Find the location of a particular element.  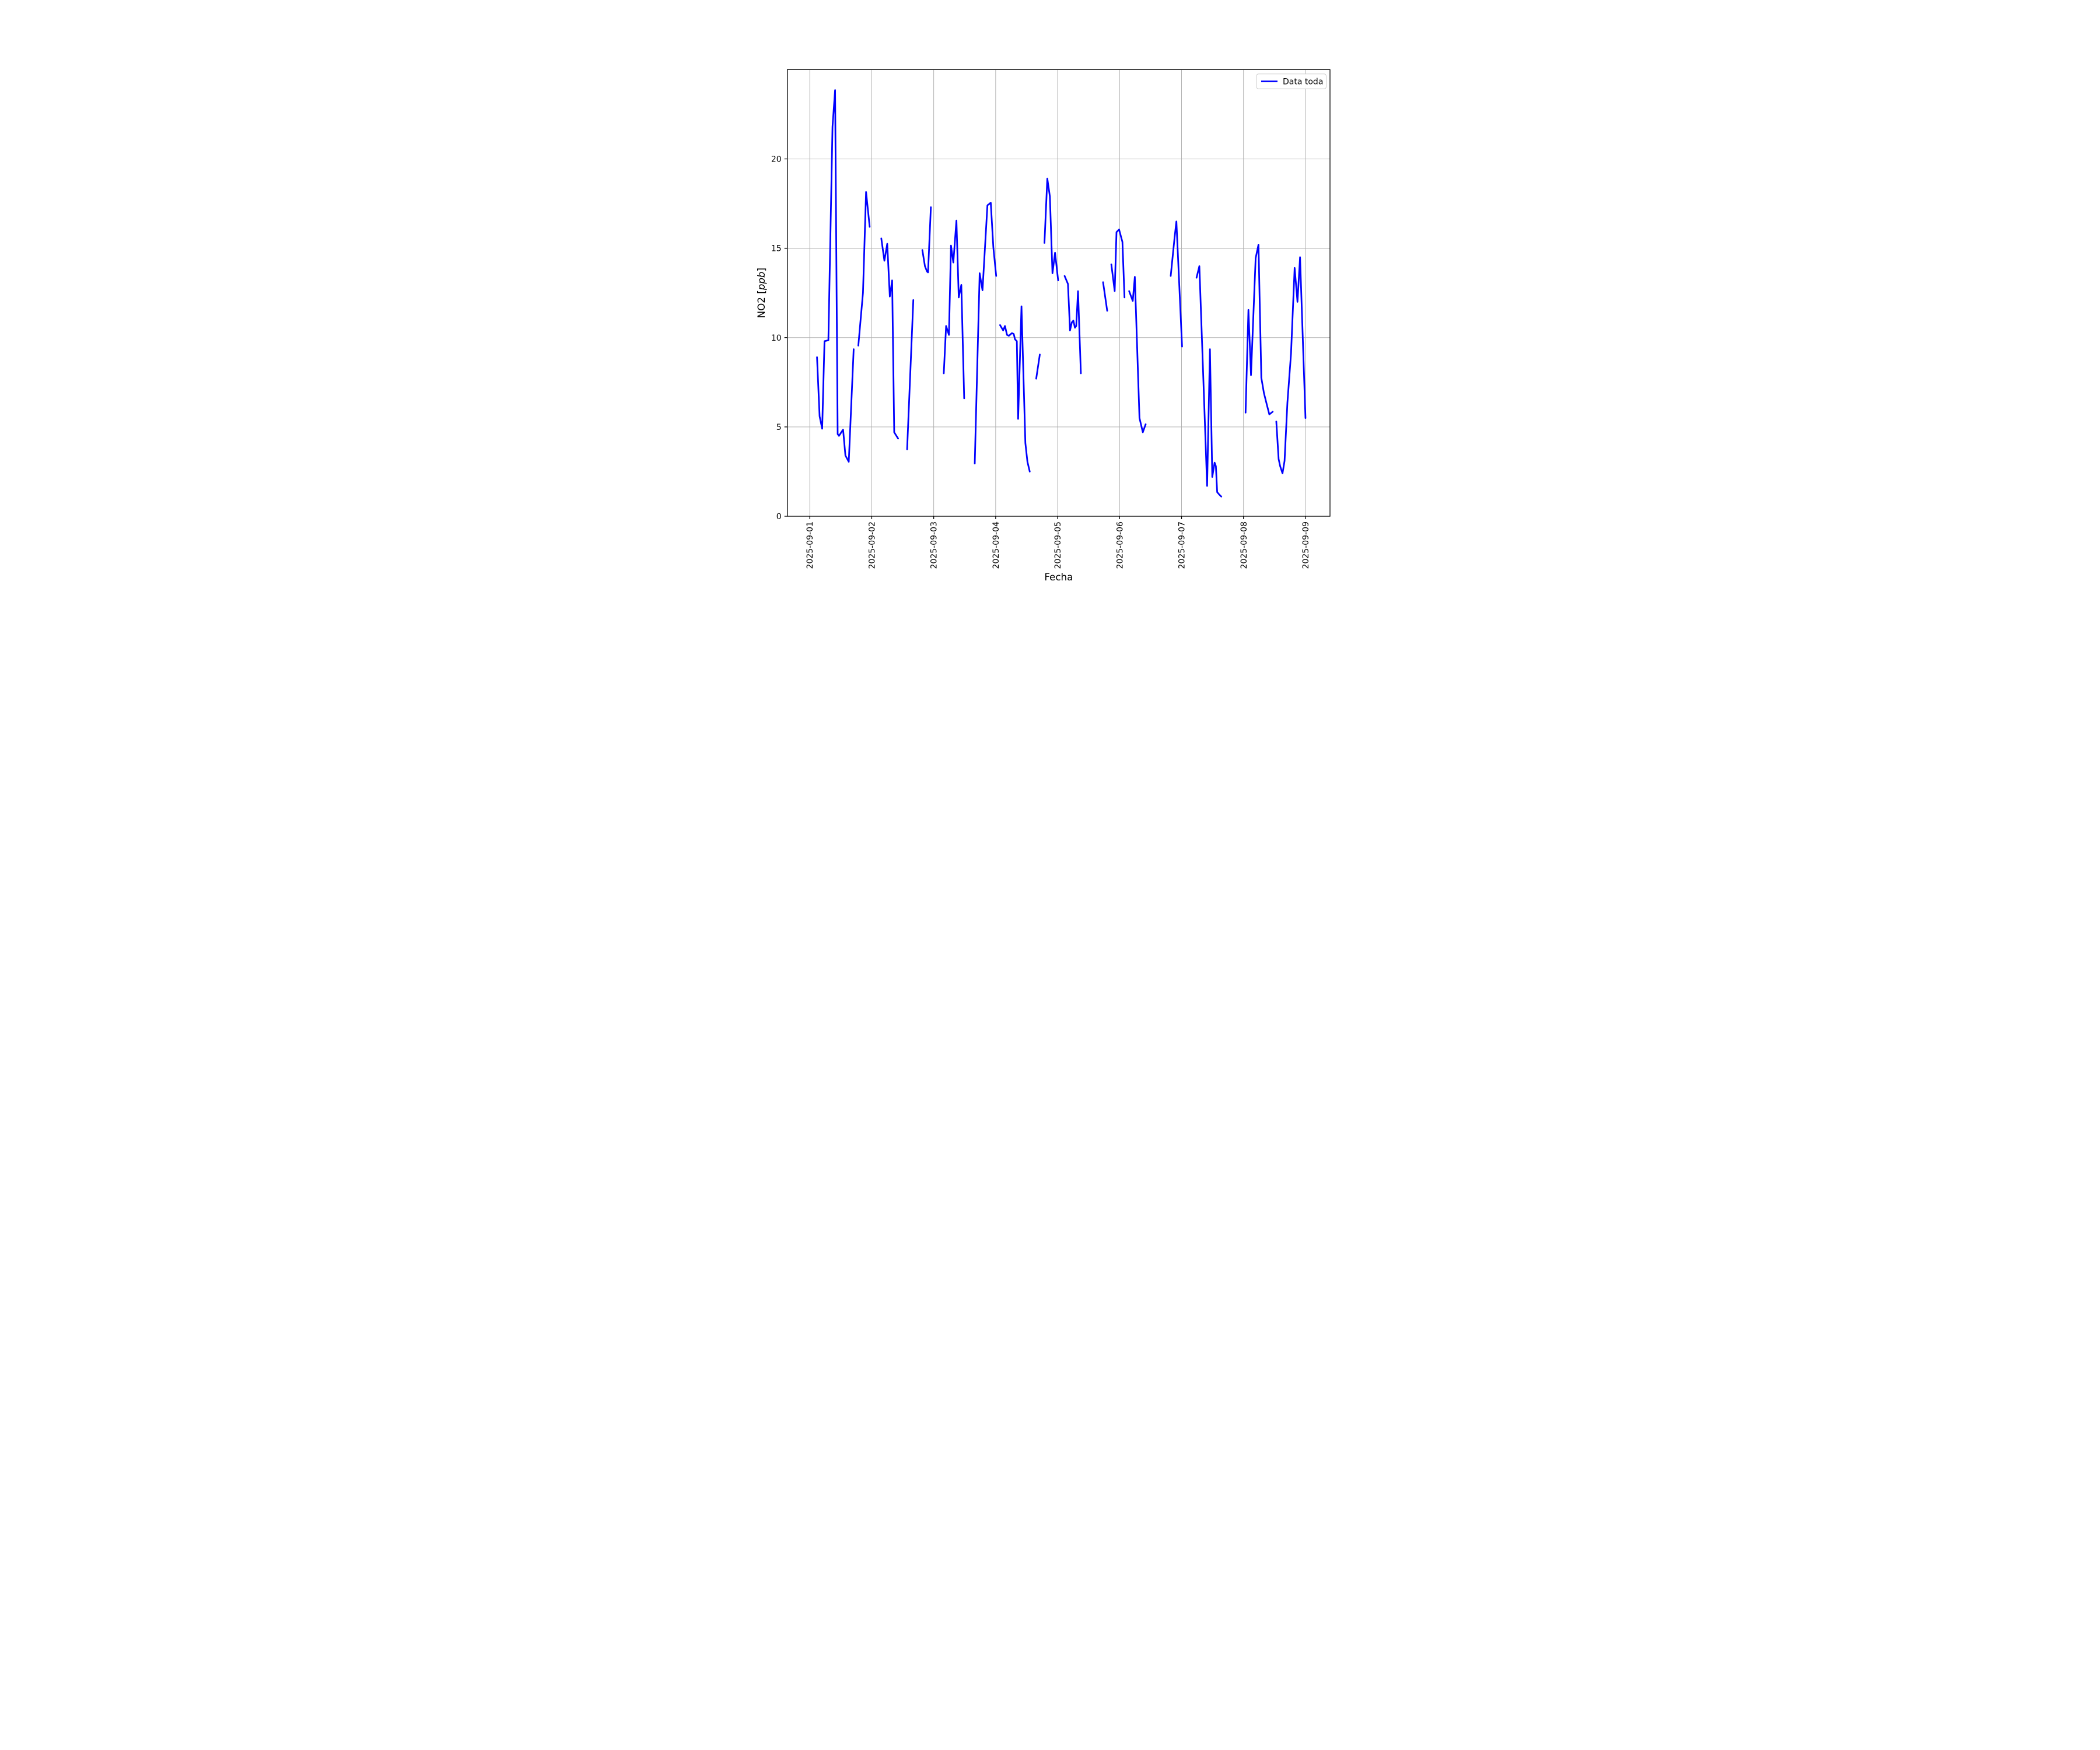

plot-area is located at coordinates (1058, 293).